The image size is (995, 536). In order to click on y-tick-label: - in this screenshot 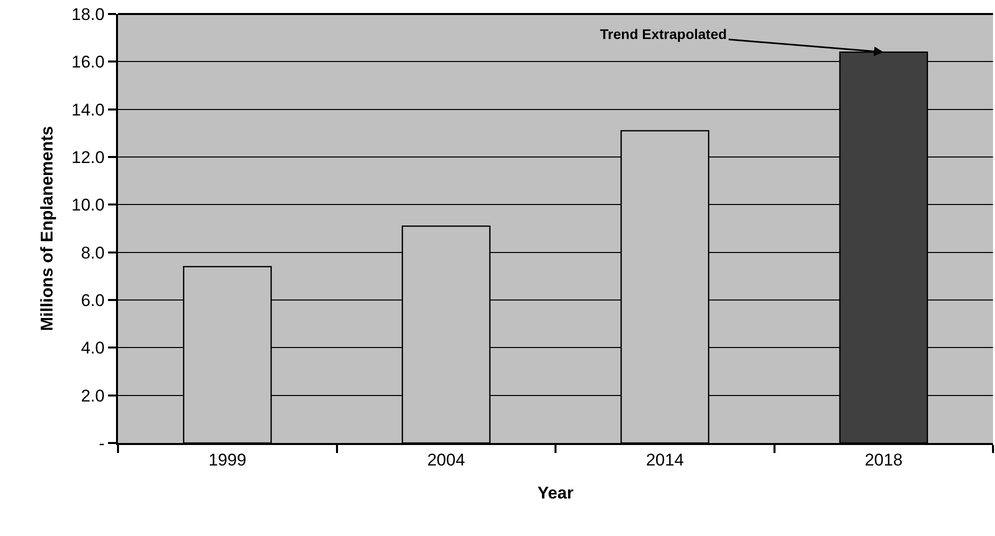, I will do `click(101, 443)`.